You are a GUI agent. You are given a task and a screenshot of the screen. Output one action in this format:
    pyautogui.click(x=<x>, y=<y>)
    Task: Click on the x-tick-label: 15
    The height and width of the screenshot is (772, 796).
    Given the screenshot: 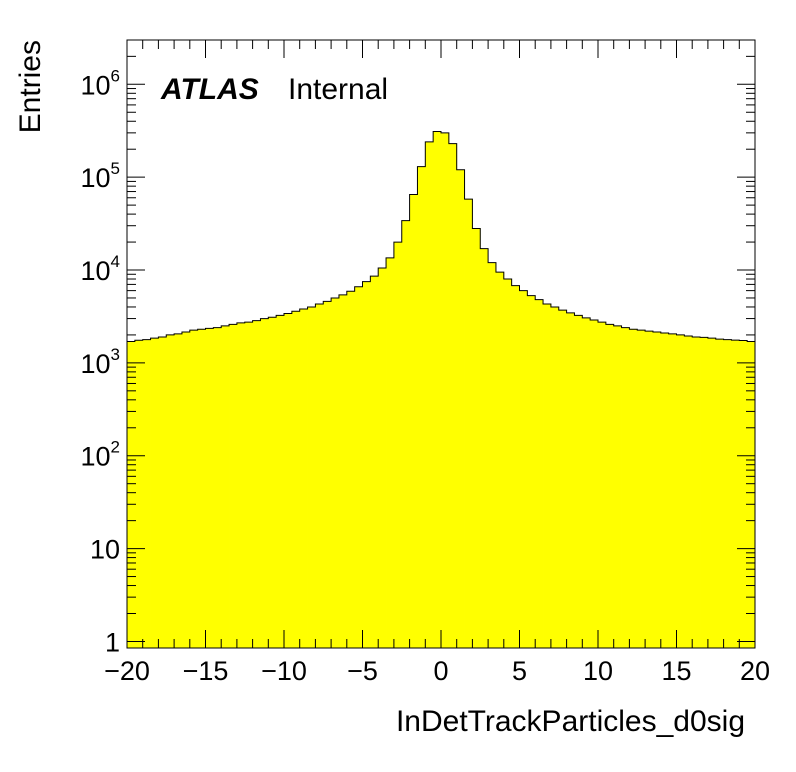 What is the action you would take?
    pyautogui.click(x=676, y=671)
    